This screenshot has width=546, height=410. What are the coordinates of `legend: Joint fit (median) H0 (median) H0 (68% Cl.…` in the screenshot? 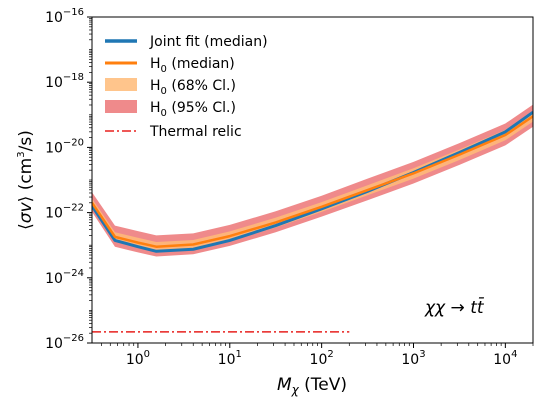 It's located at (186, 87).